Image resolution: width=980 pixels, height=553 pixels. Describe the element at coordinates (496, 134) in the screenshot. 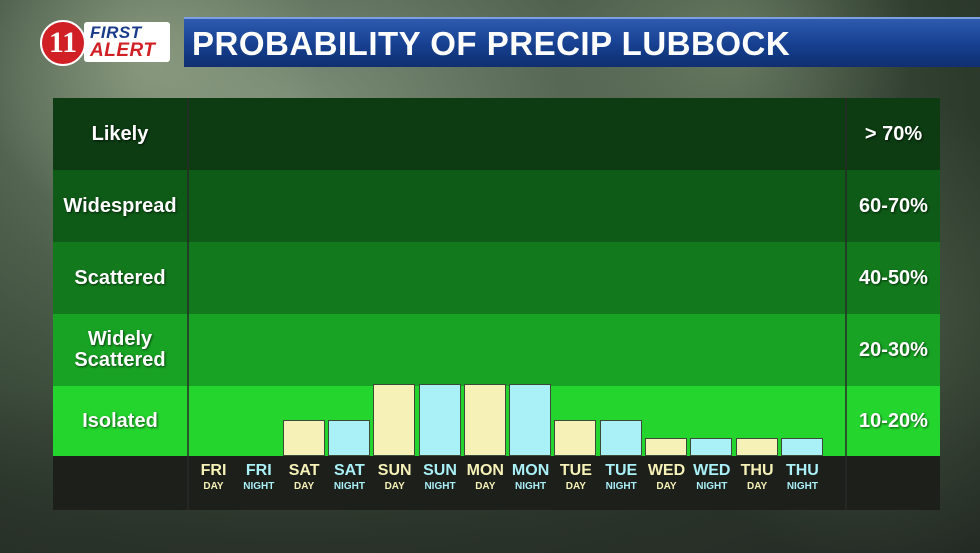

I see `band-likely: Likely > 70%` at that location.